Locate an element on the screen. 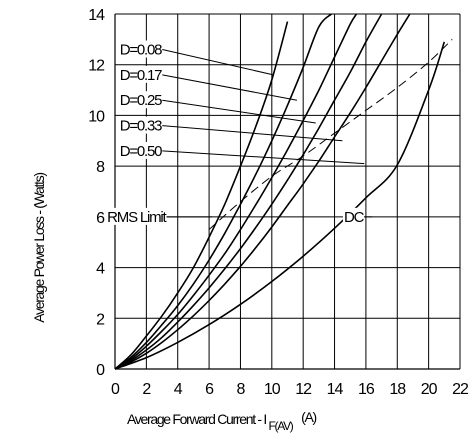  x-axis-title: Average Forward Current - I F(AV) (A) is located at coordinates (221, 421).